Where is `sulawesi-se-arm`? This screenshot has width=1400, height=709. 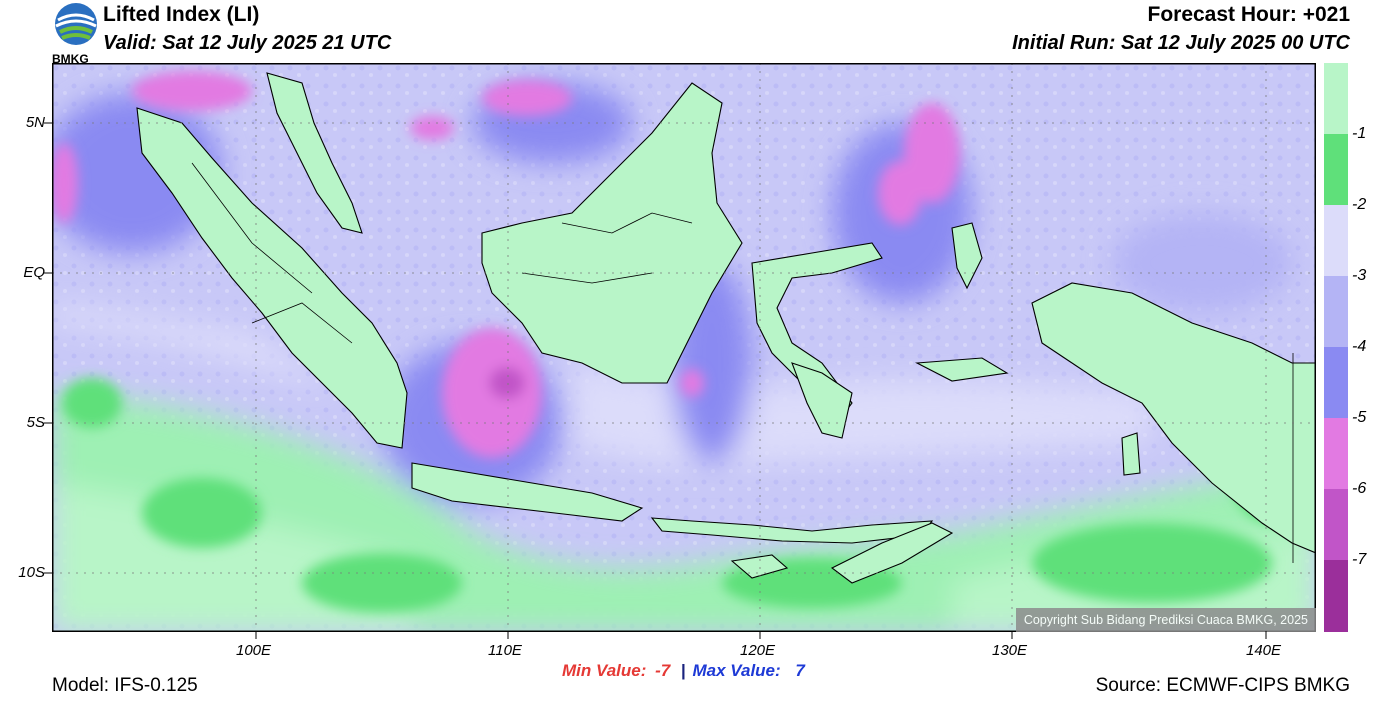
sulawesi-se-arm is located at coordinates (822, 400).